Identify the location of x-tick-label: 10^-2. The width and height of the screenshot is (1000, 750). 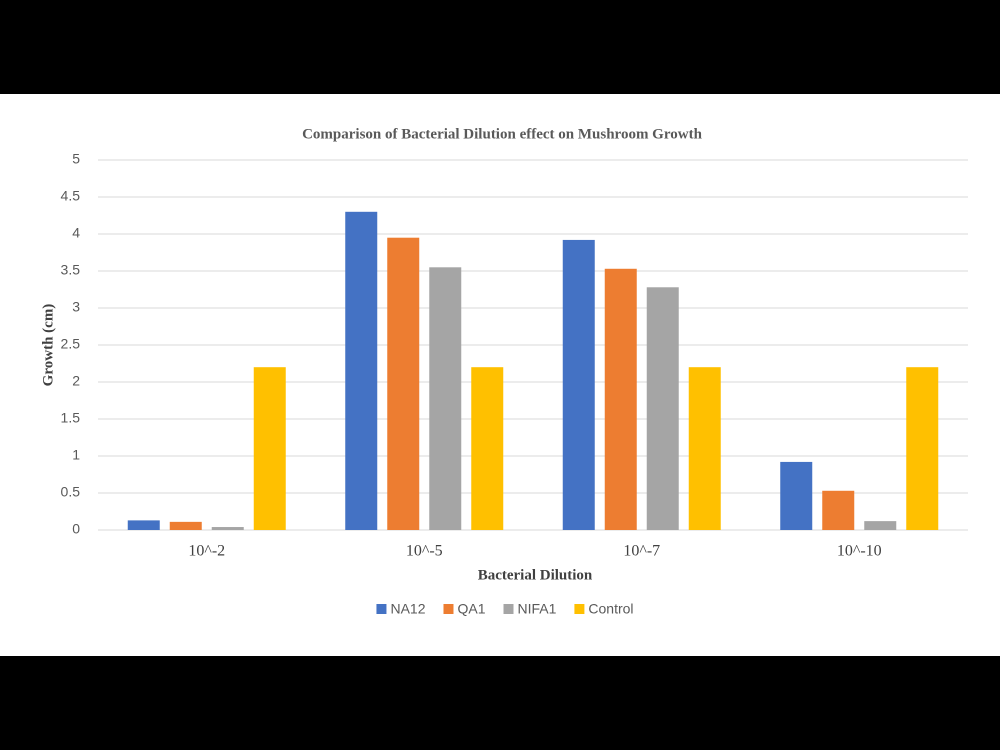
(206, 551).